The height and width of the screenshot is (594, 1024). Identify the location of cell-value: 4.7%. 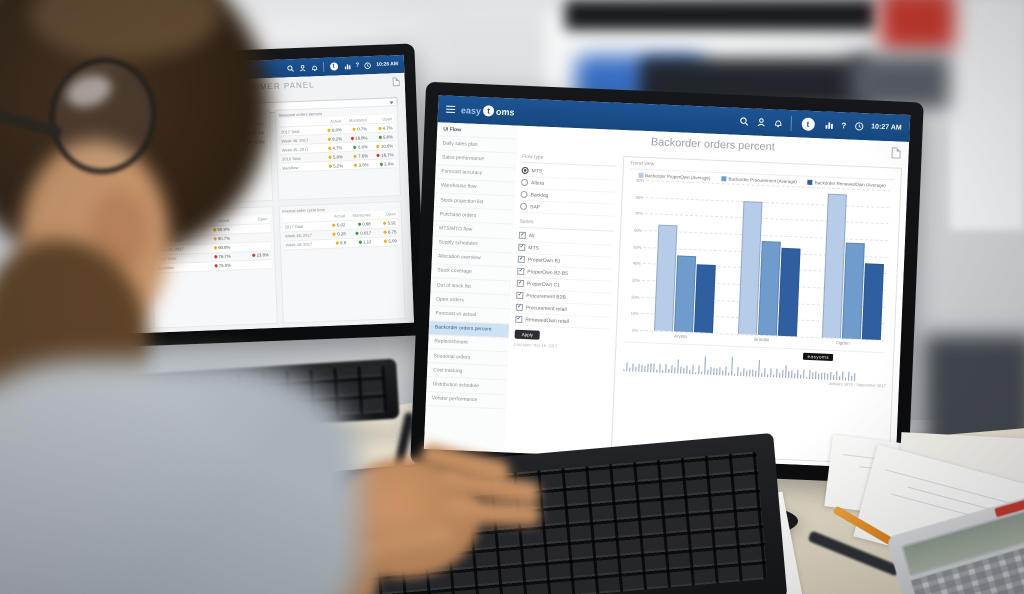
(334, 148).